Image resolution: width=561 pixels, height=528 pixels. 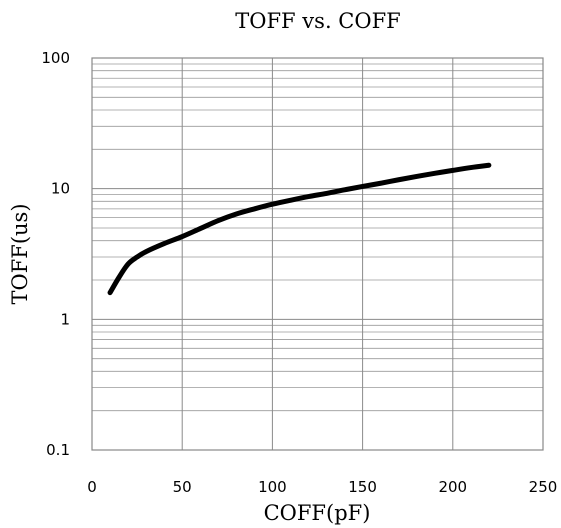 What do you see at coordinates (182, 487) in the screenshot?
I see `x-tick-label: 50` at bounding box center [182, 487].